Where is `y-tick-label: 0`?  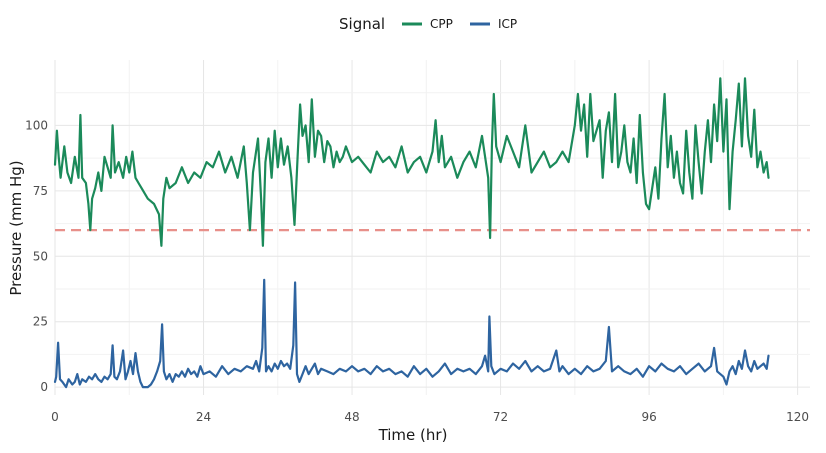 y-tick-label: 0 is located at coordinates (44, 387).